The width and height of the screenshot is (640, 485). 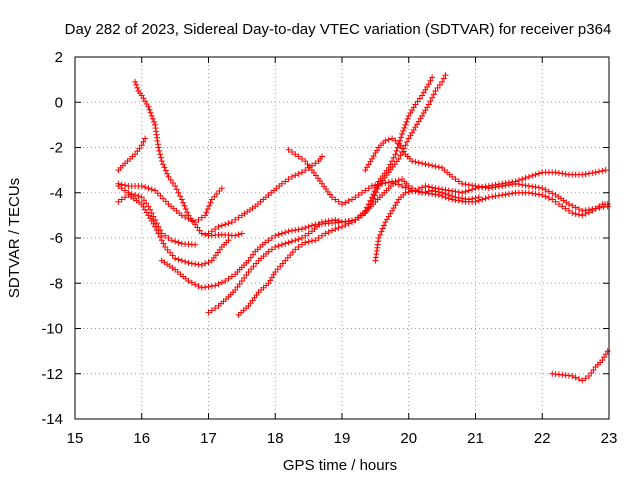 What do you see at coordinates (141, 438) in the screenshot?
I see `x-tick-label: 16` at bounding box center [141, 438].